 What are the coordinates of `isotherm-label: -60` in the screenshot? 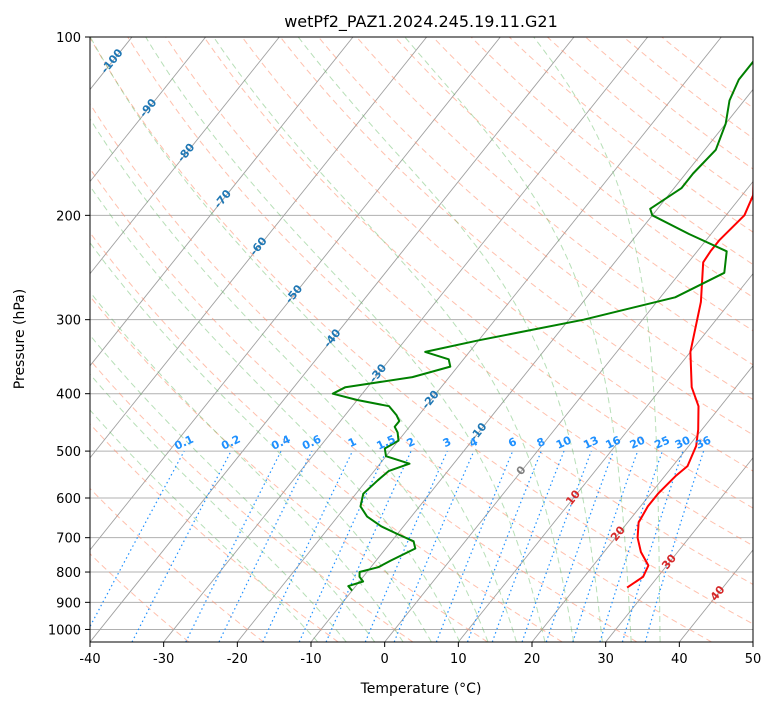 It's located at (258, 246).